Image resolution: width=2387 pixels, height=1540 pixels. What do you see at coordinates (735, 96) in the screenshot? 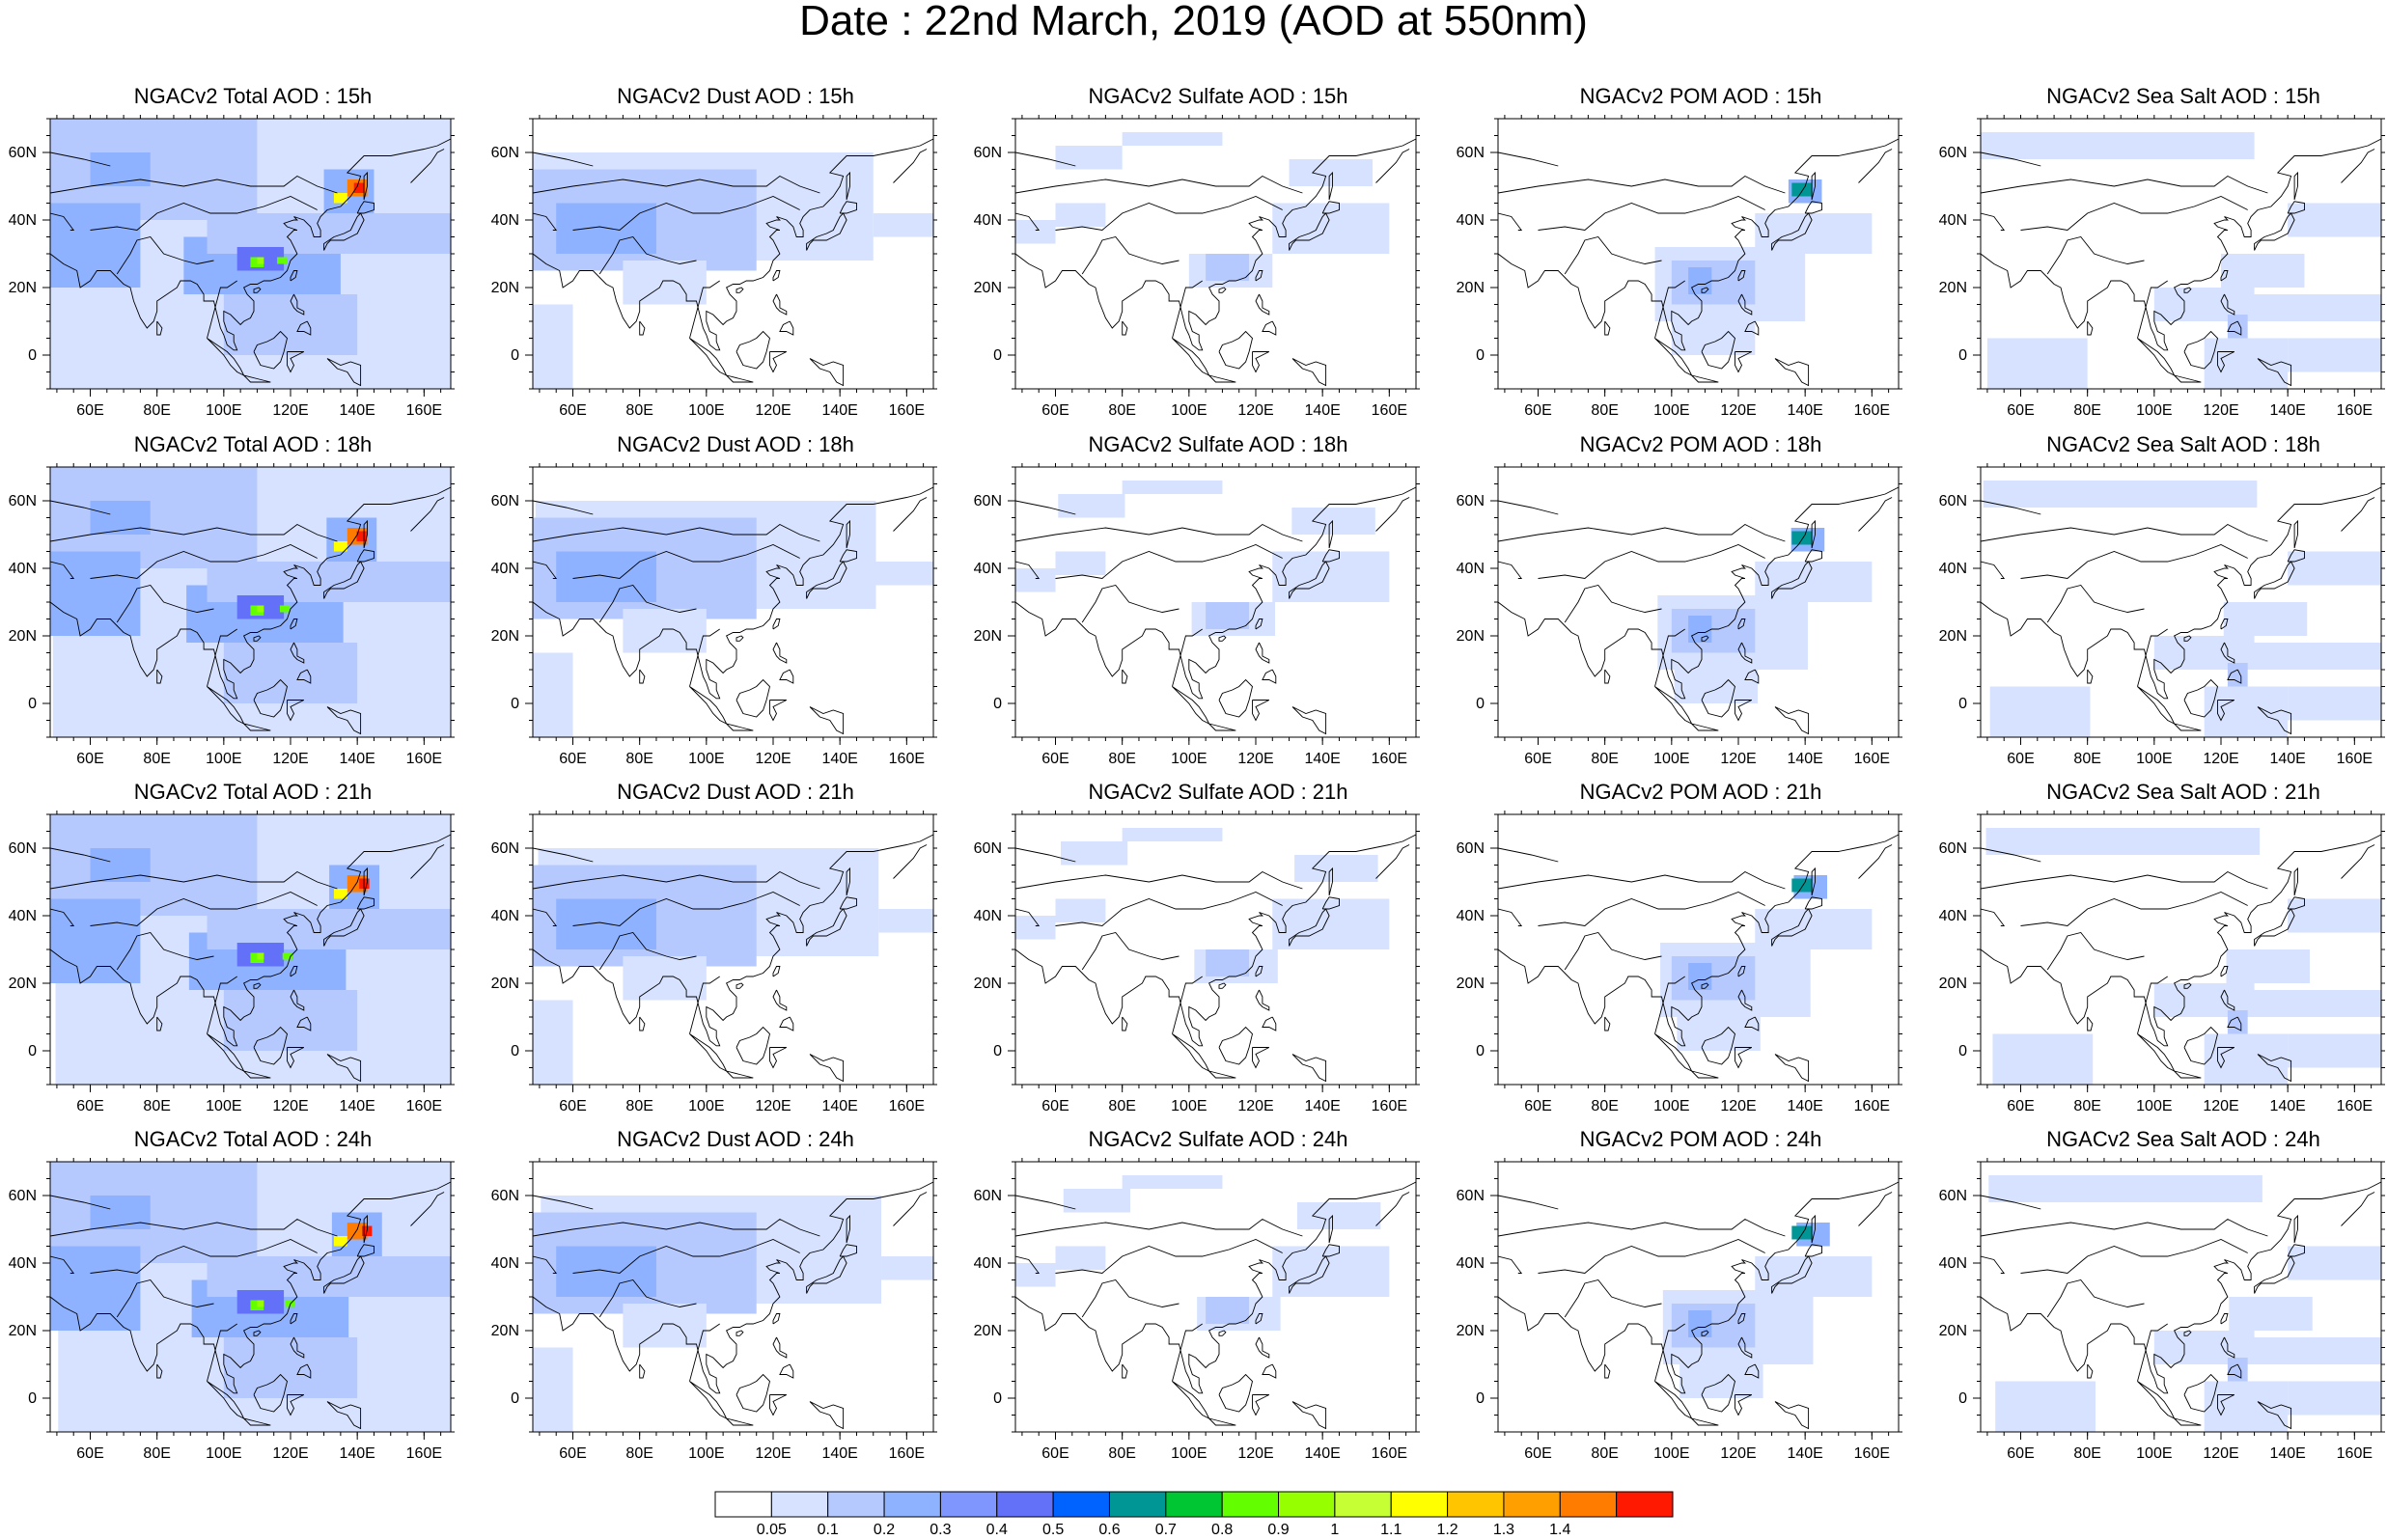
I see `panel-title: NGACv2 Dust AOD : 15h` at bounding box center [735, 96].